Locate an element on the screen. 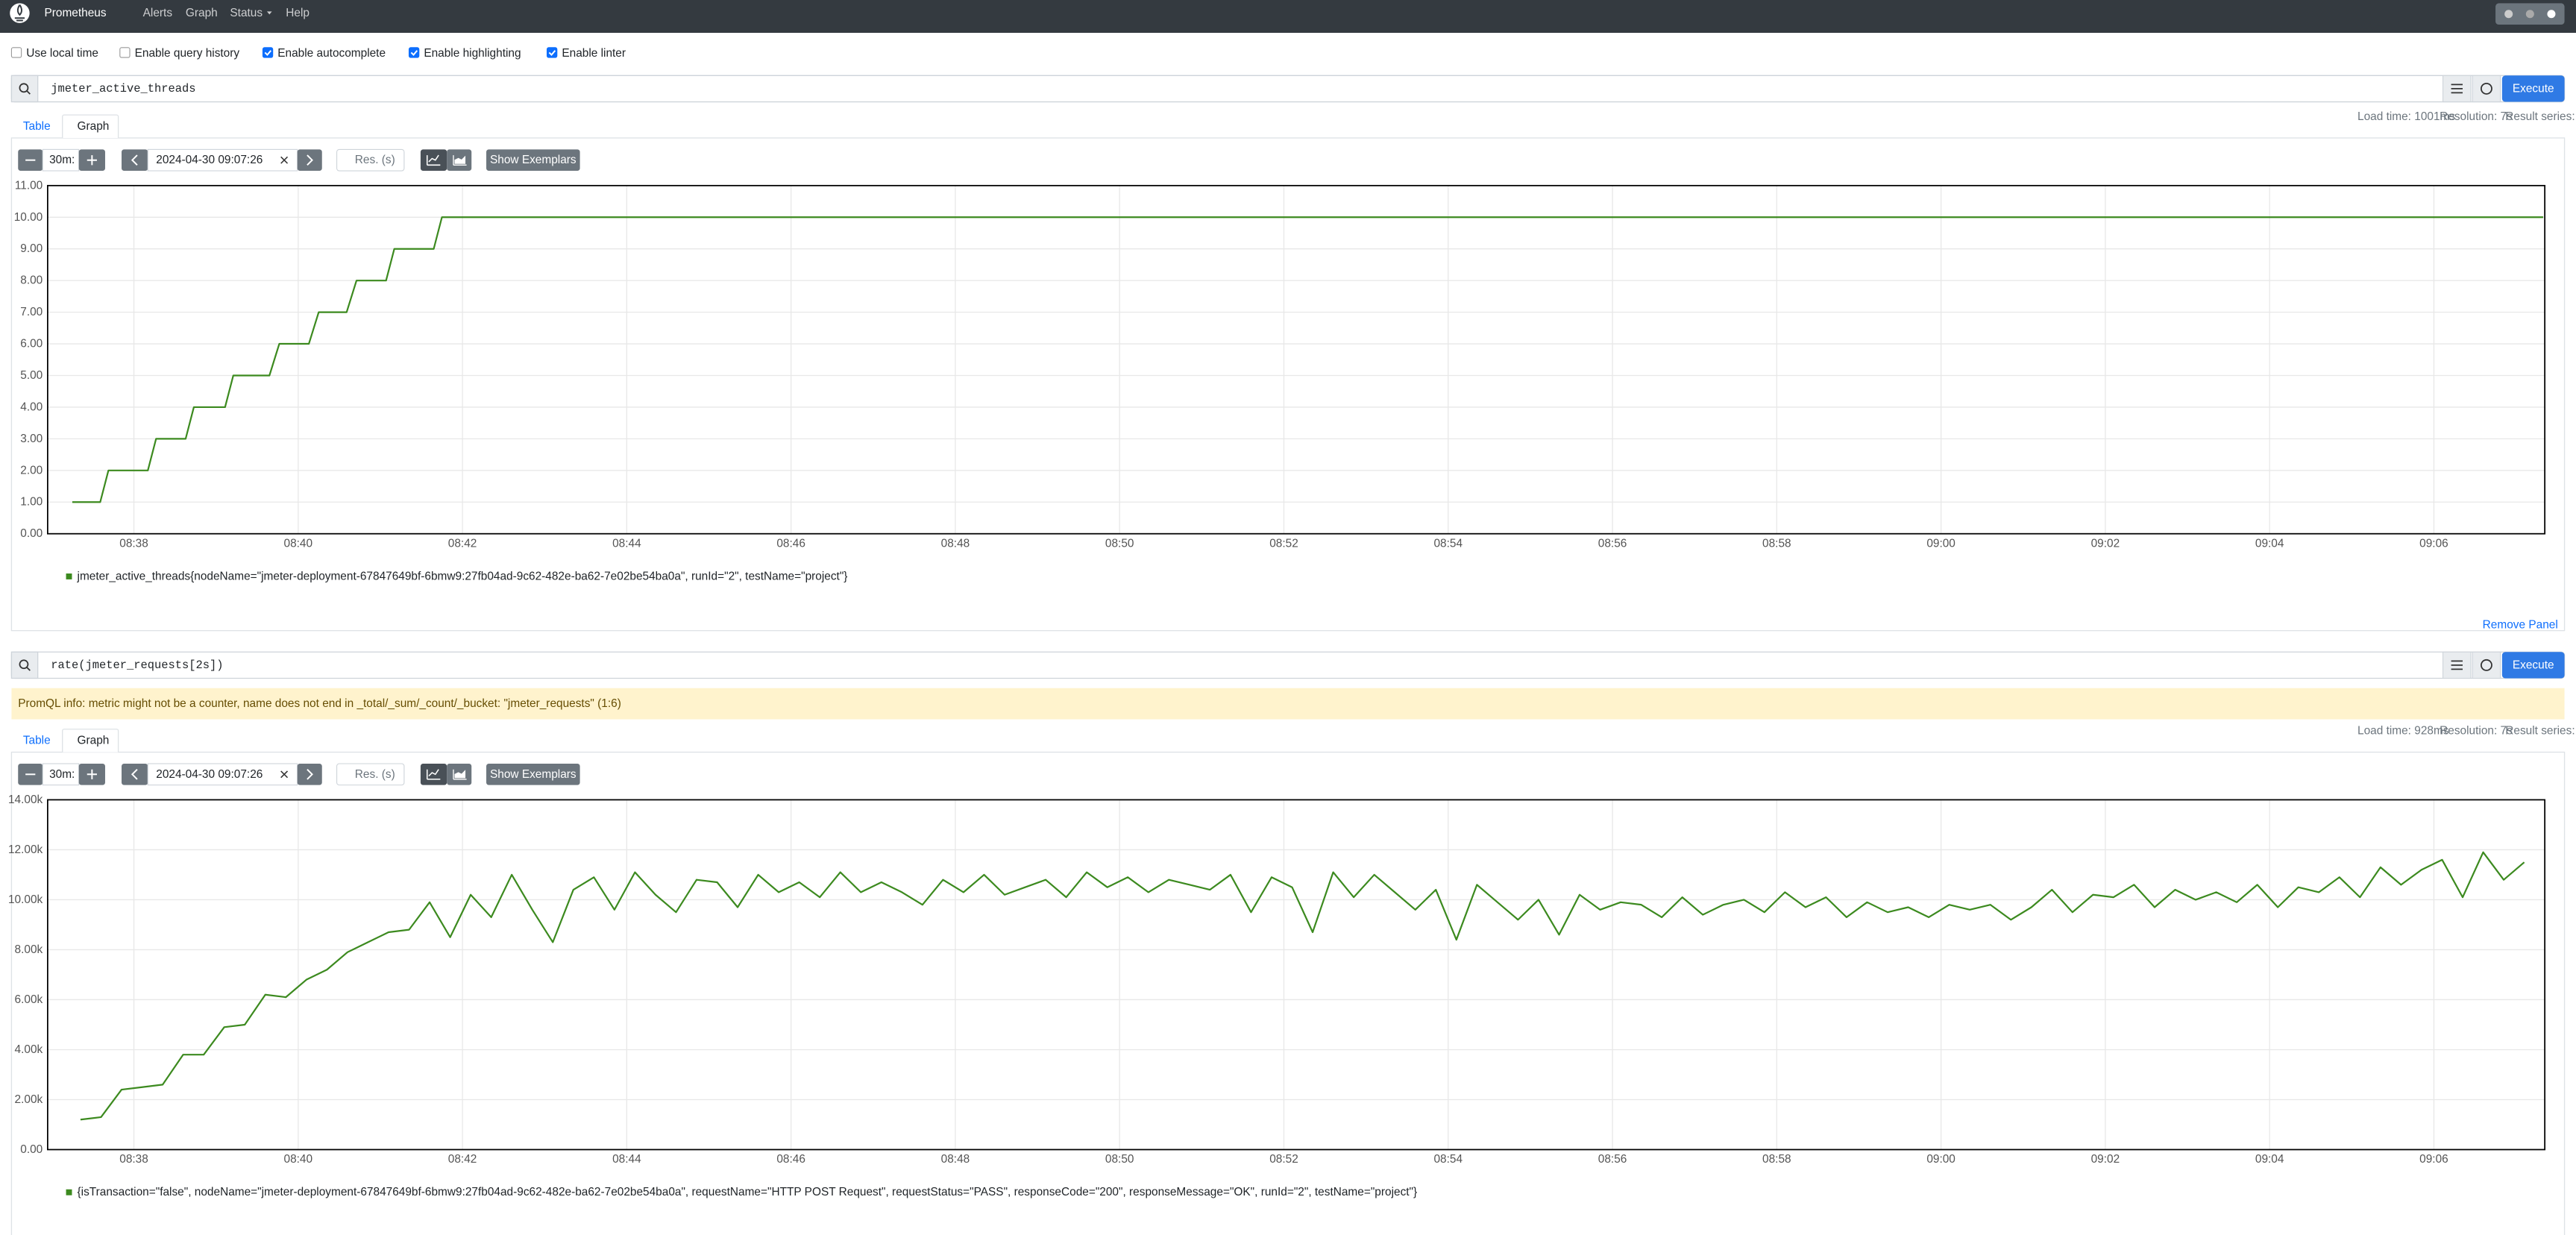 Image resolution: width=2576 pixels, height=1235 pixels. logo-mark is located at coordinates (20, 13).